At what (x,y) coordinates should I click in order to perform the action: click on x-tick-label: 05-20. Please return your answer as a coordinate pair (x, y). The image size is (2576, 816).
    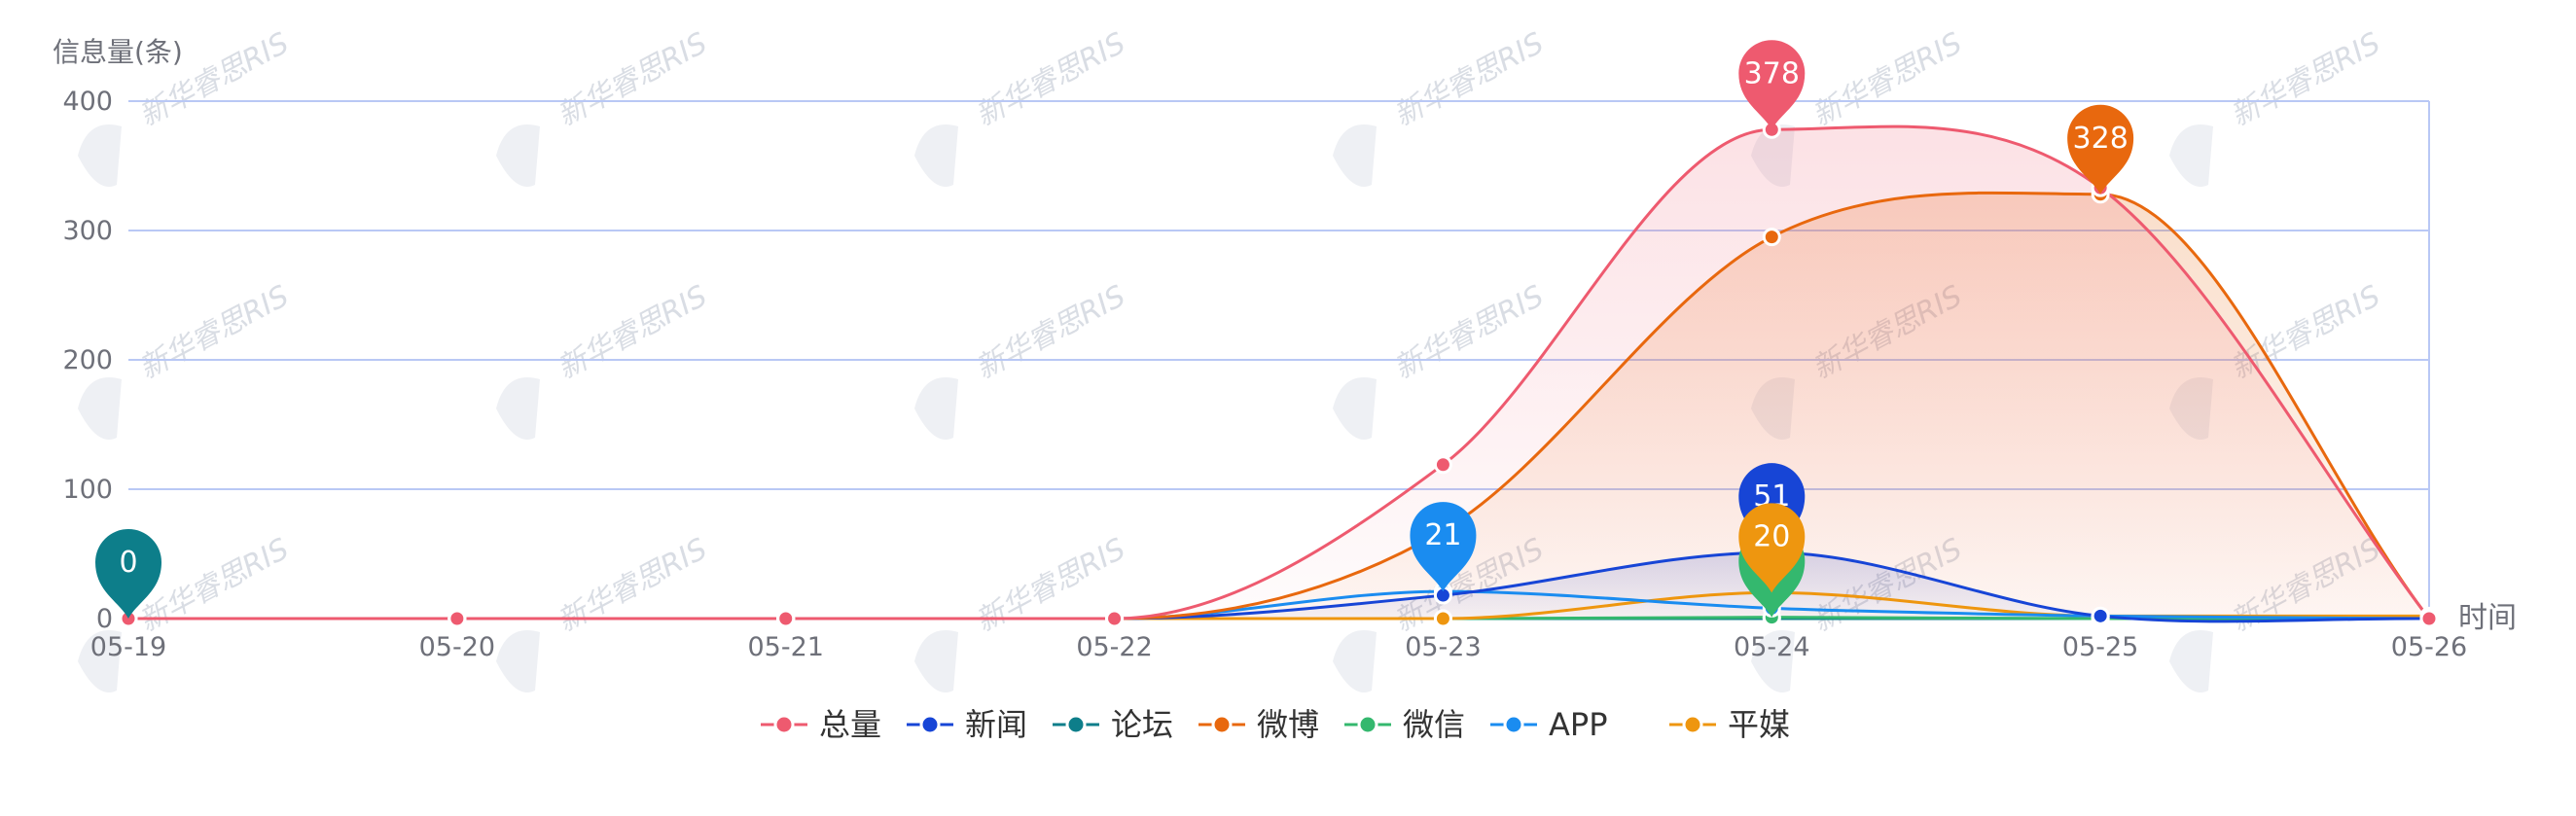
    Looking at the image, I should click on (457, 647).